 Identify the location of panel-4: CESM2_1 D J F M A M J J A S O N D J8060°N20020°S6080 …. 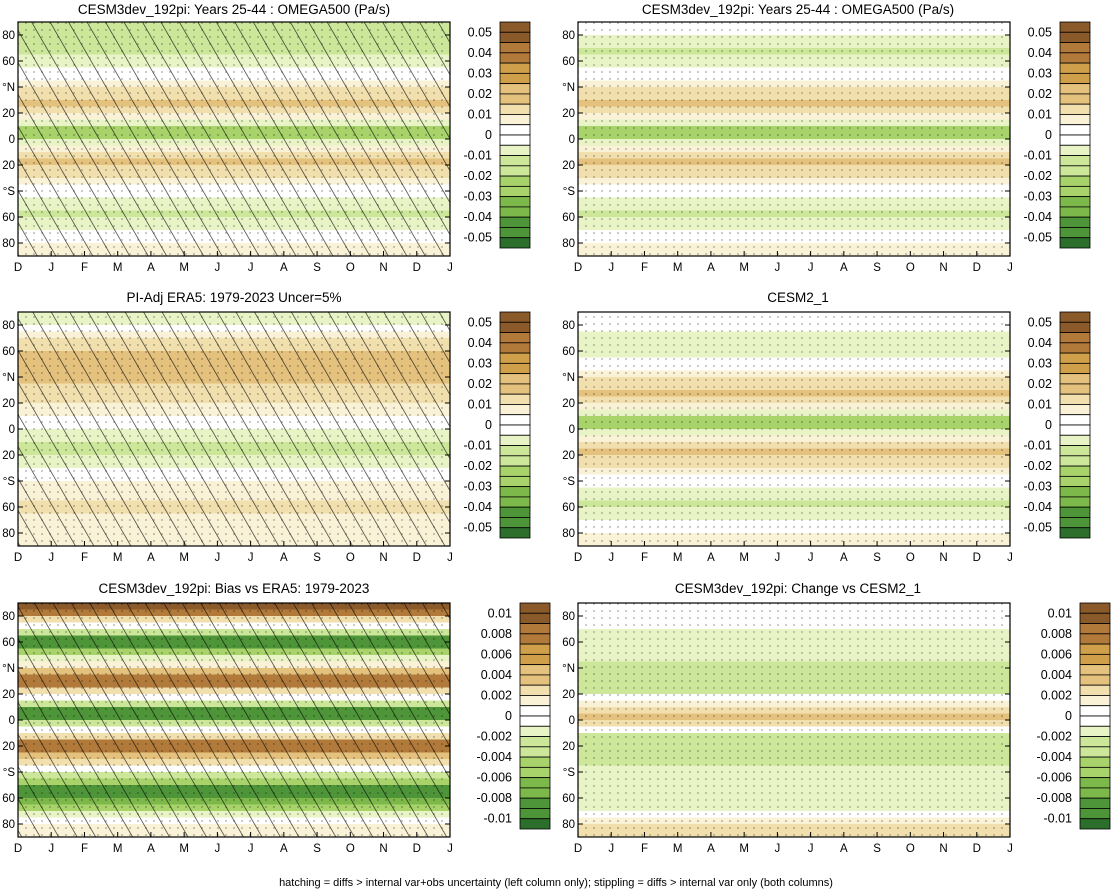
(826, 427).